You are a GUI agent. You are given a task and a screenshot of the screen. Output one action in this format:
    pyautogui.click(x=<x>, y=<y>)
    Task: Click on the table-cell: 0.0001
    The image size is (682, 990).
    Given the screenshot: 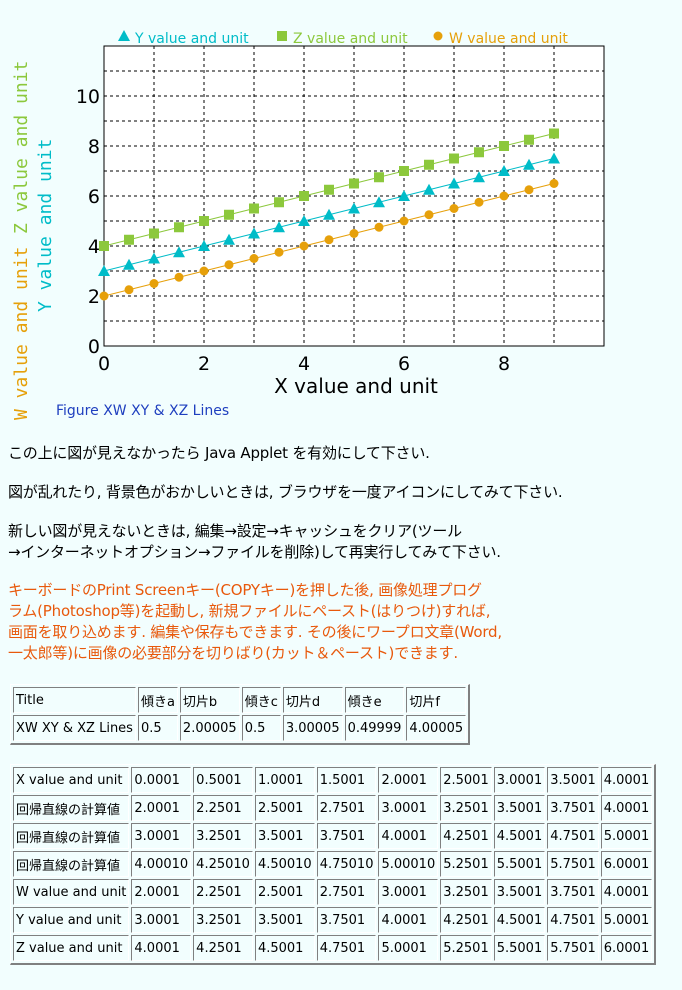 What is the action you would take?
    pyautogui.click(x=161, y=780)
    